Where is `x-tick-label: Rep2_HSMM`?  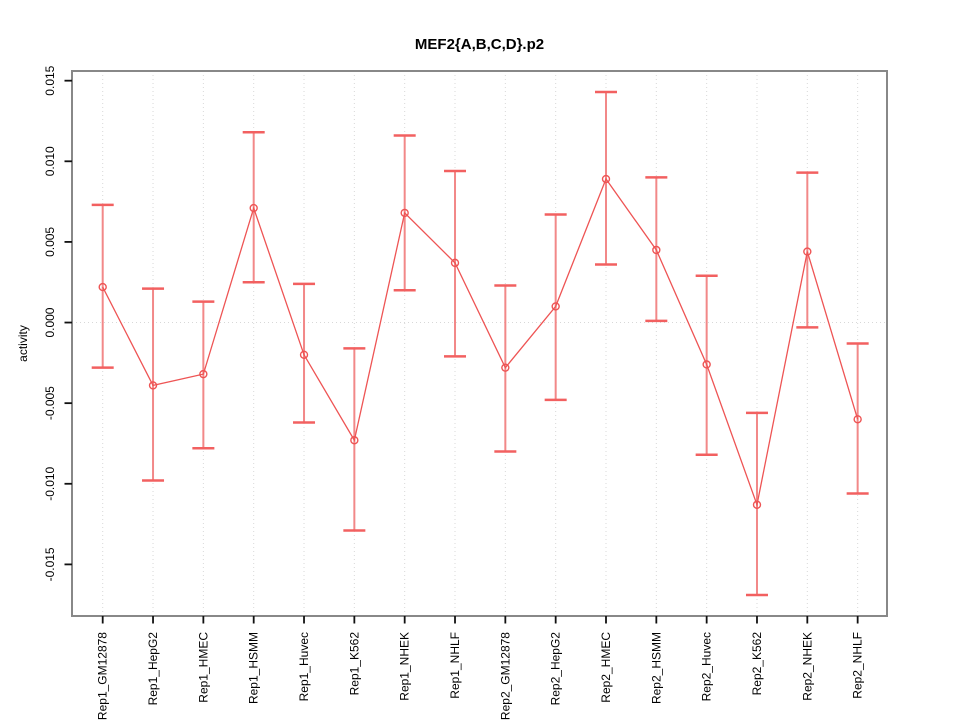 x-tick-label: Rep2_HSMM is located at coordinates (656, 668).